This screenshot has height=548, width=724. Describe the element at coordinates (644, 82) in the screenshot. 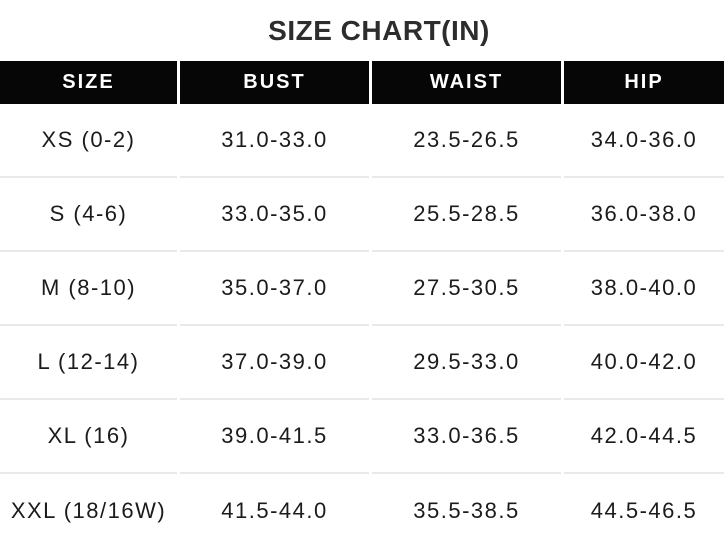

I see `column-header-hip: HIP` at that location.